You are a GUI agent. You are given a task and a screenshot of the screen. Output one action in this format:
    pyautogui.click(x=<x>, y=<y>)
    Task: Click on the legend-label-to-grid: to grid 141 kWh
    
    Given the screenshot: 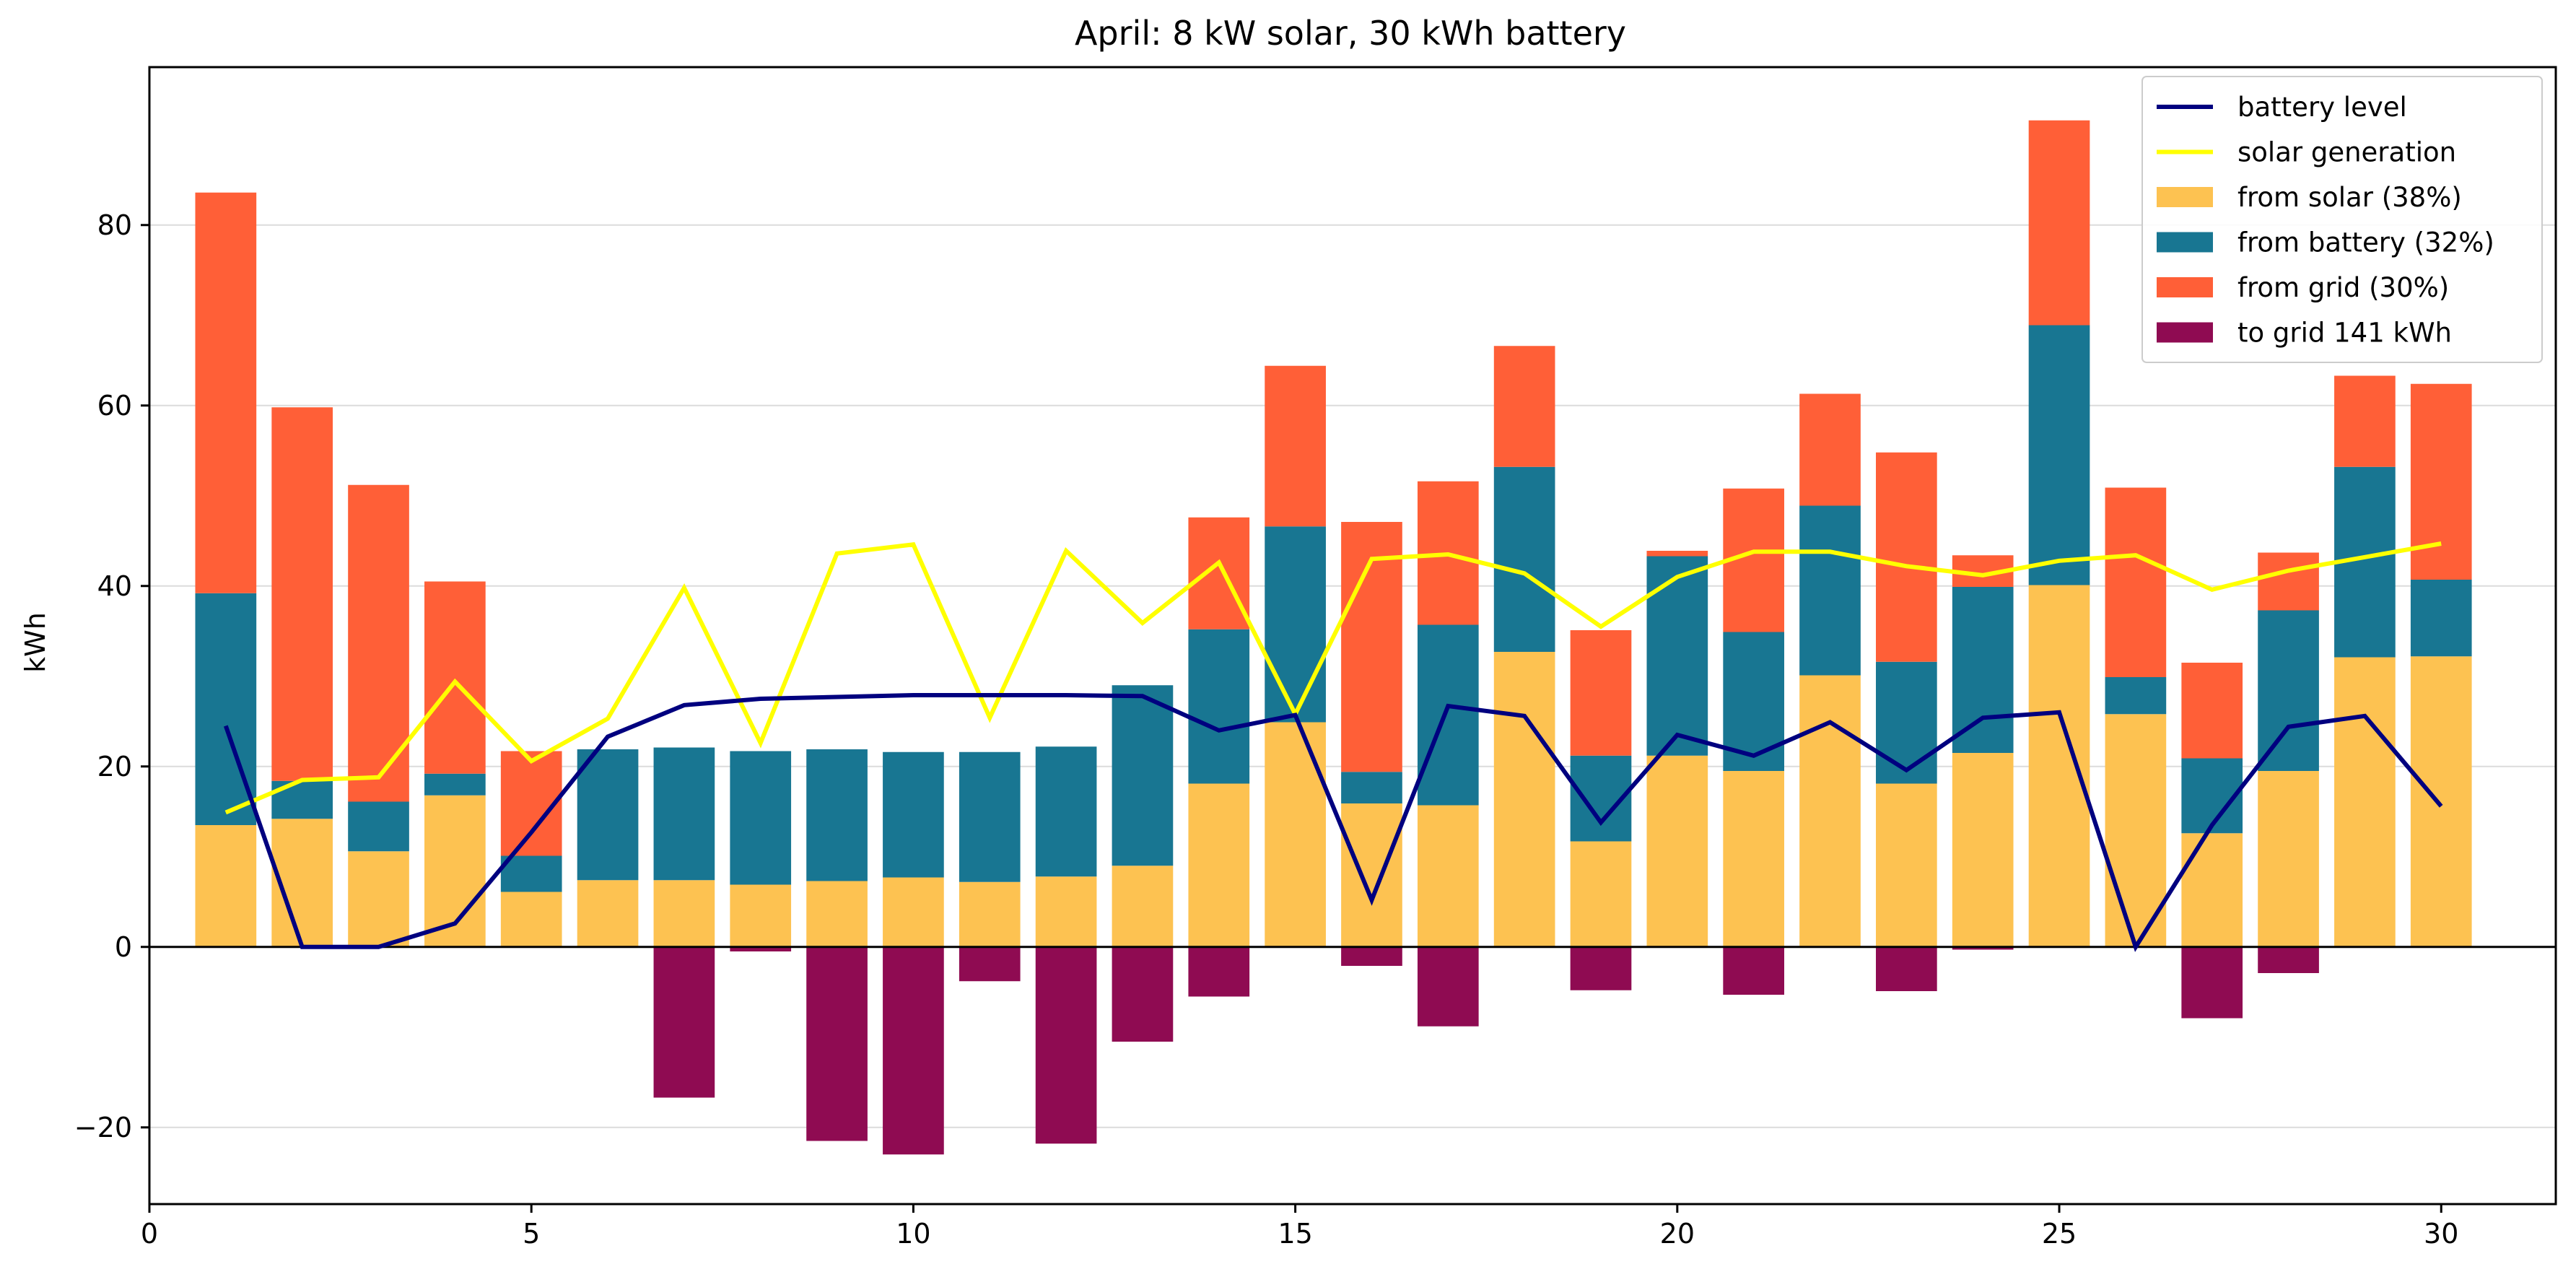 What is the action you would take?
    pyautogui.click(x=2344, y=333)
    